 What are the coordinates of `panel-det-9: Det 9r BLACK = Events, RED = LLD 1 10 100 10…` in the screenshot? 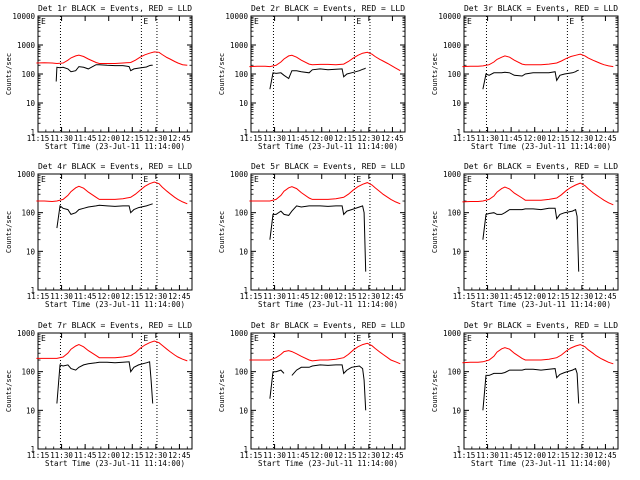 It's located at (525, 394).